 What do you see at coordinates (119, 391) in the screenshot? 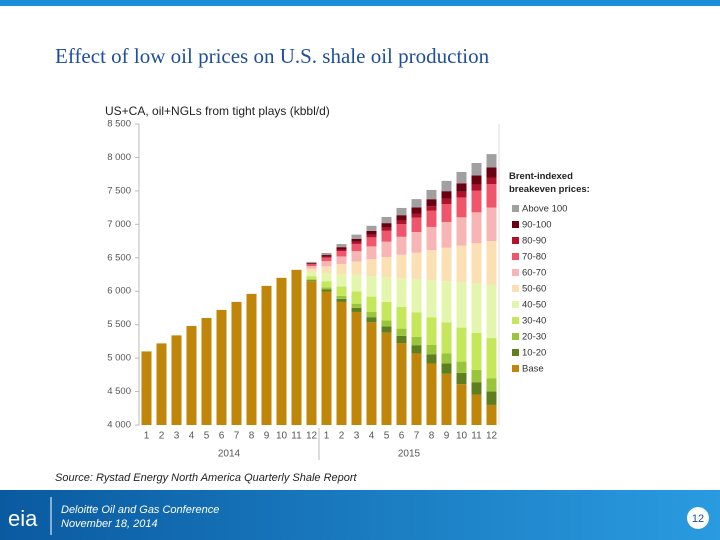
I see `y-tick-label: 4 500` at bounding box center [119, 391].